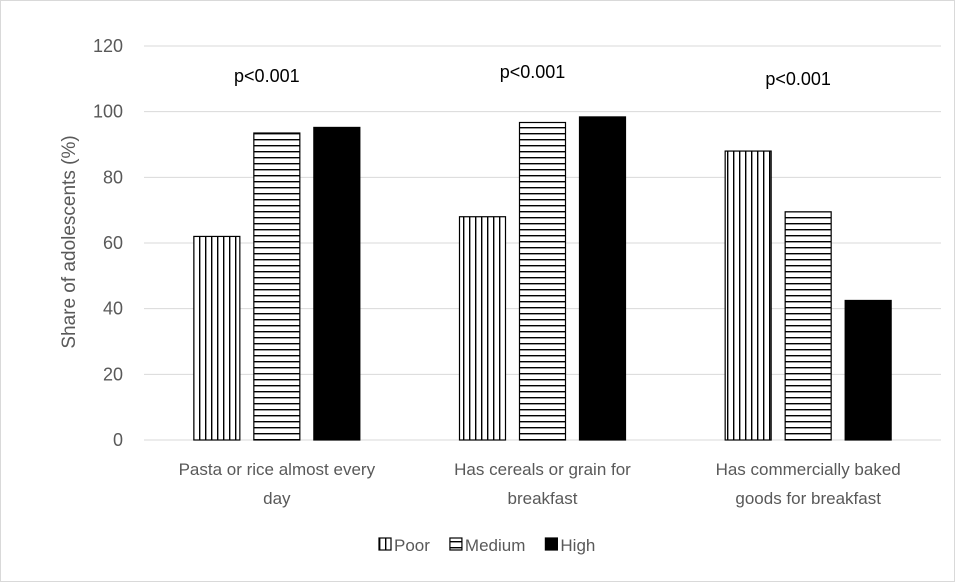 The width and height of the screenshot is (955, 583). Describe the element at coordinates (412, 545) in the screenshot. I see `legend-label-poor: Poor` at that location.